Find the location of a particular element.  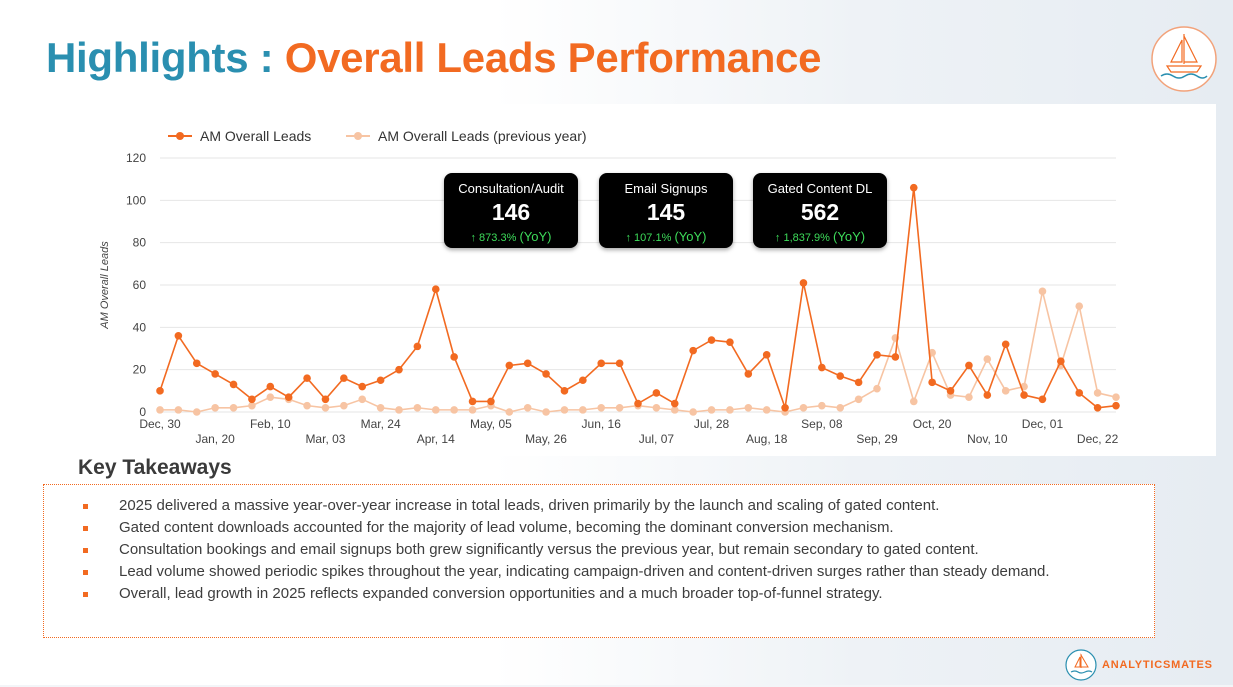

x-tick-label: Dec, 30 is located at coordinates (160, 424).